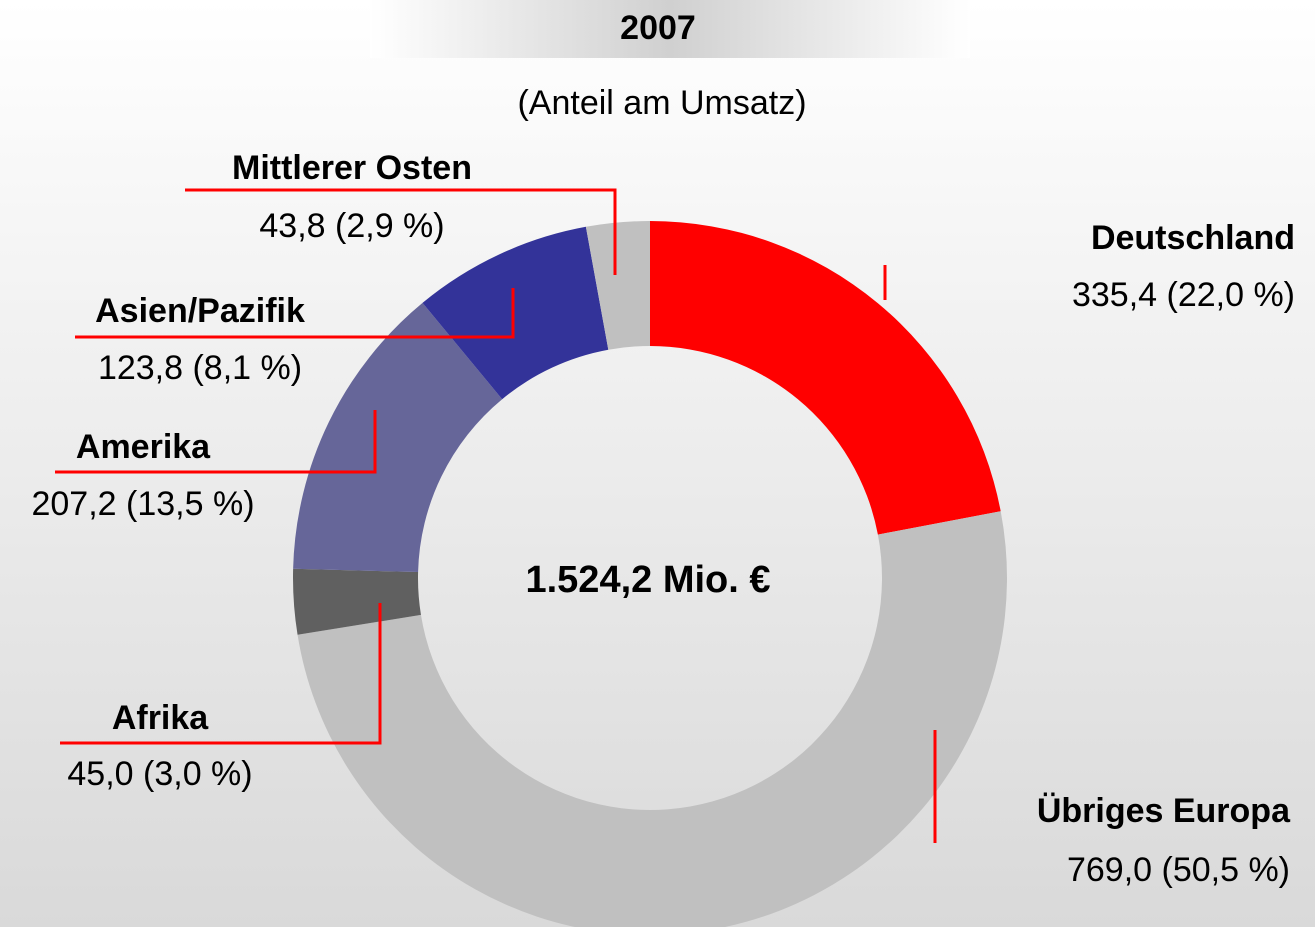  Describe the element at coordinates (159, 774) in the screenshot. I see `value-label: 45,0 (3,0 %)` at that location.